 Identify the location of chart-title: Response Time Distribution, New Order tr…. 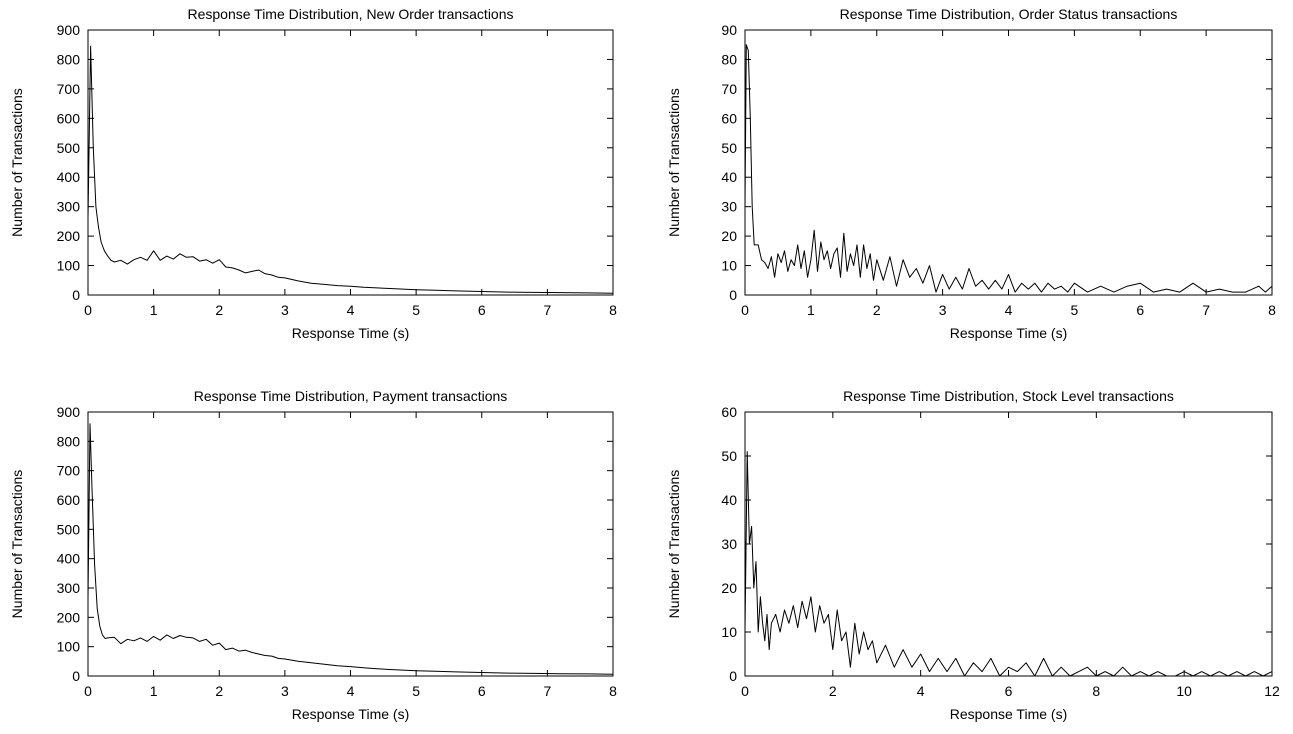
(350, 14).